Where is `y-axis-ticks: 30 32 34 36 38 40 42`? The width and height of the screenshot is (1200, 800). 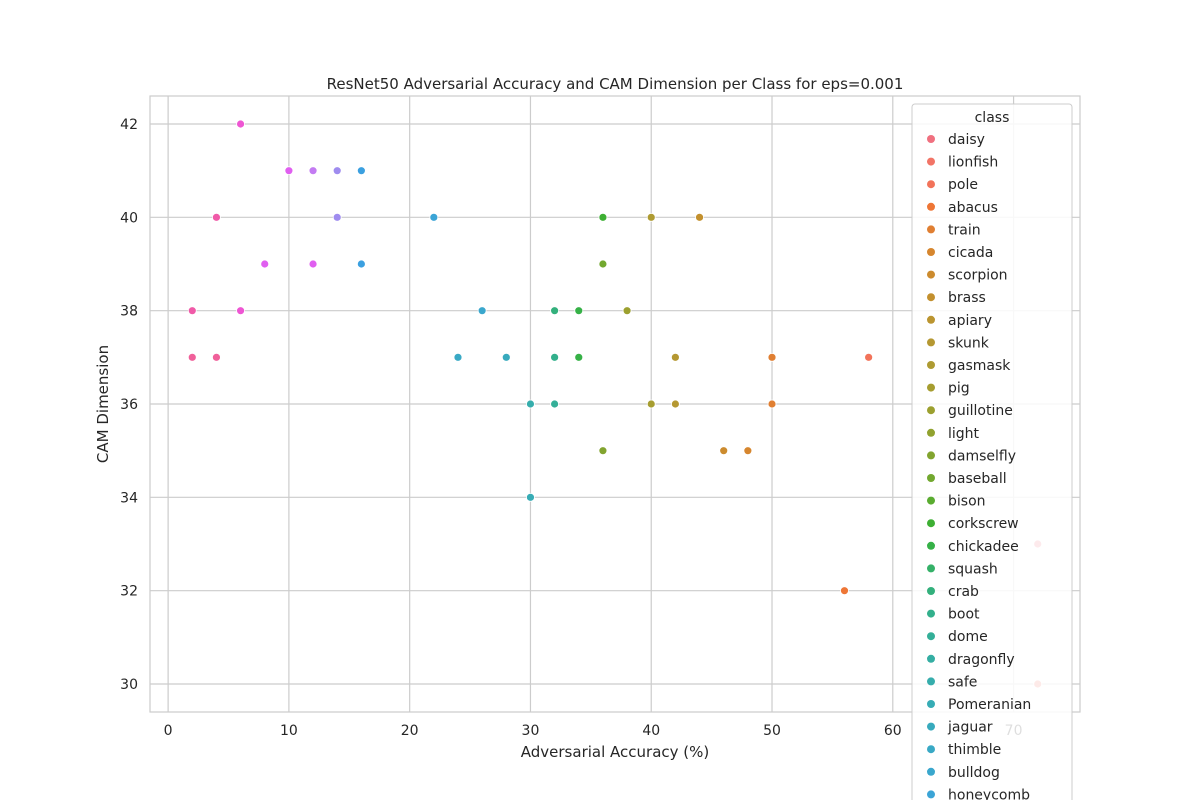
y-axis-ticks: 30 32 34 36 38 40 42 is located at coordinates (129, 405).